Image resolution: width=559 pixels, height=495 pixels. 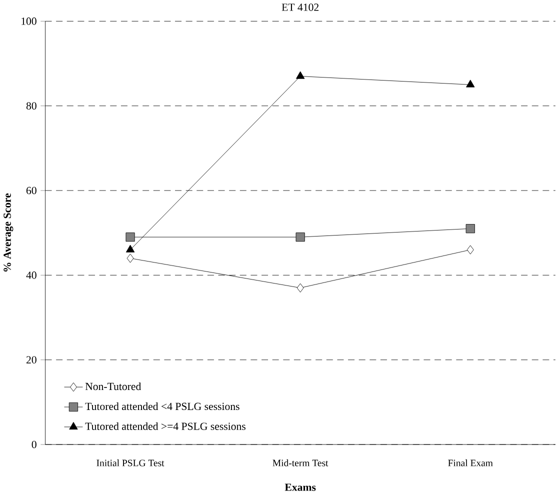 What do you see at coordinates (162, 406) in the screenshot?
I see `legend-label: Tutored attended <4 PSLG sessions` at bounding box center [162, 406].